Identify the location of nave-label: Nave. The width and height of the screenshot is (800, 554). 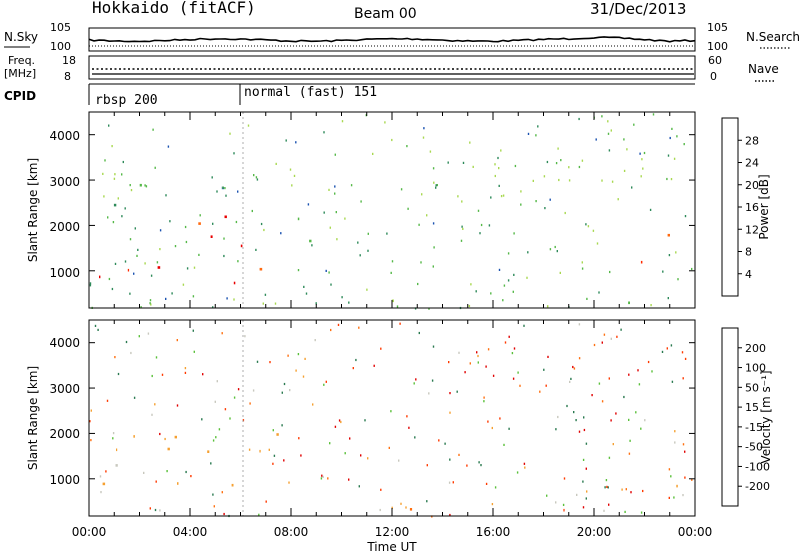
(763, 69).